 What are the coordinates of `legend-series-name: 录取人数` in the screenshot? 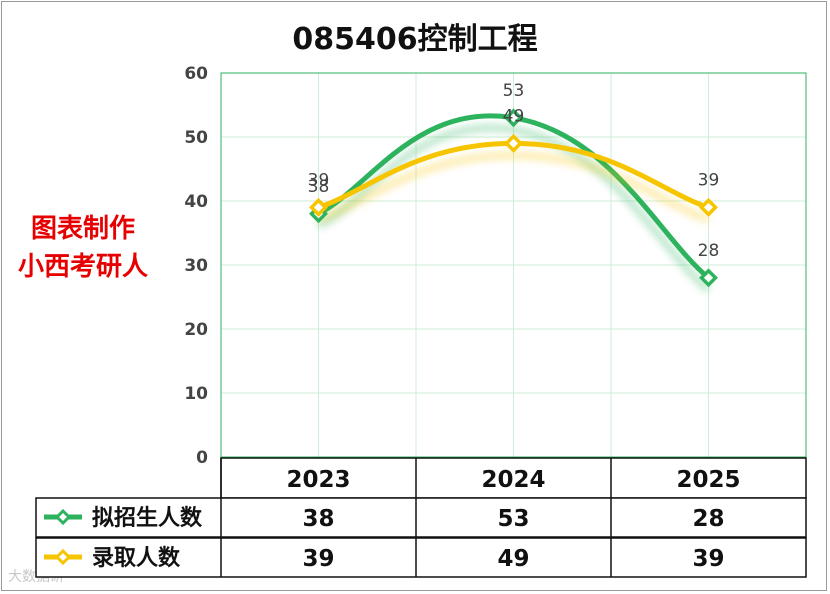 It's located at (136, 558).